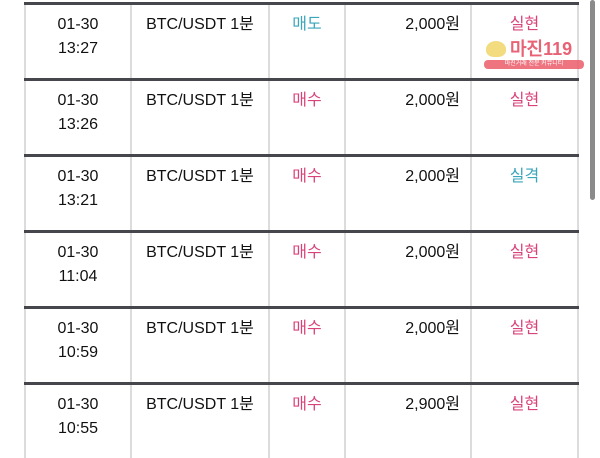  What do you see at coordinates (78, 48) in the screenshot?
I see `time: 13:27` at bounding box center [78, 48].